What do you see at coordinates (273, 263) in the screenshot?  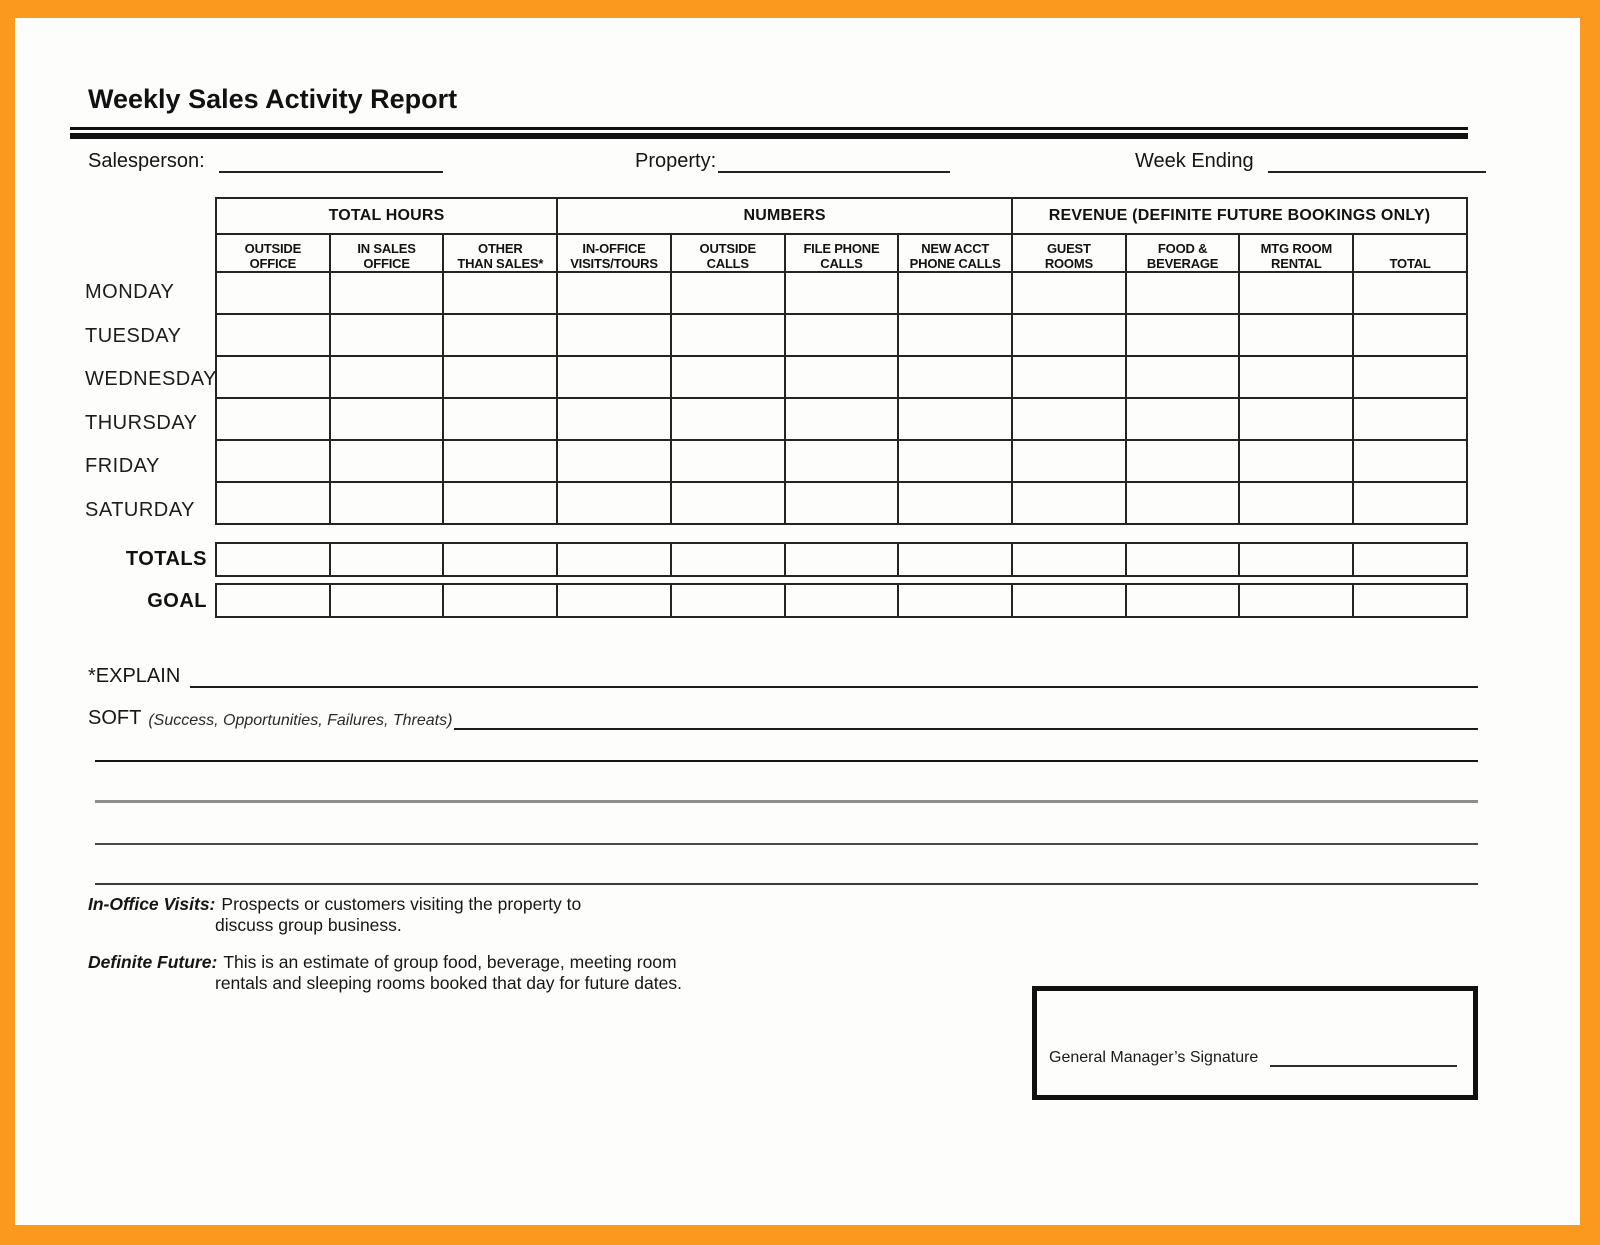 I see `col-header-line: OFFICE` at bounding box center [273, 263].